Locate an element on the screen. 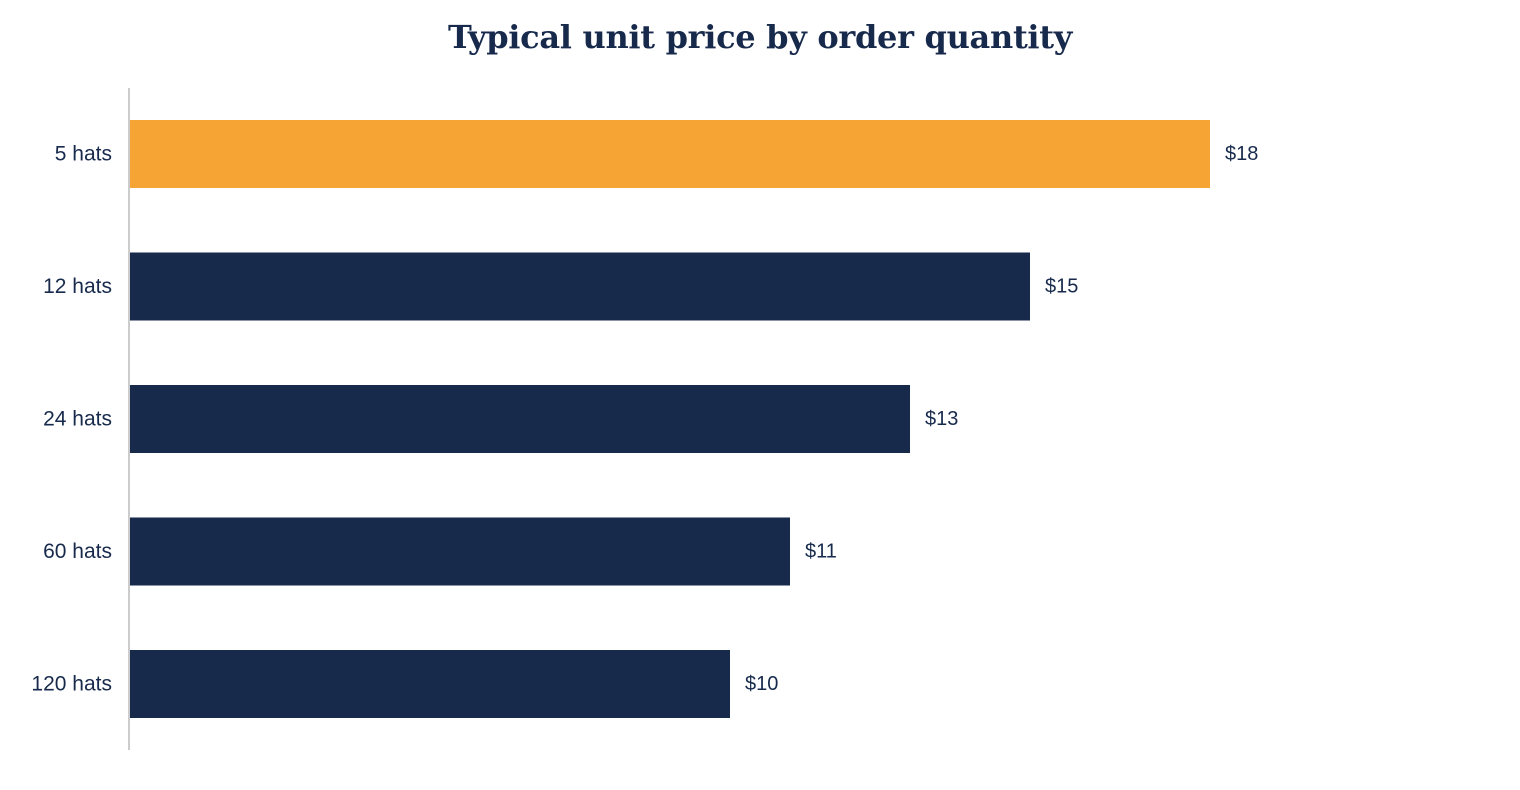  bar-12-hats is located at coordinates (580, 286).